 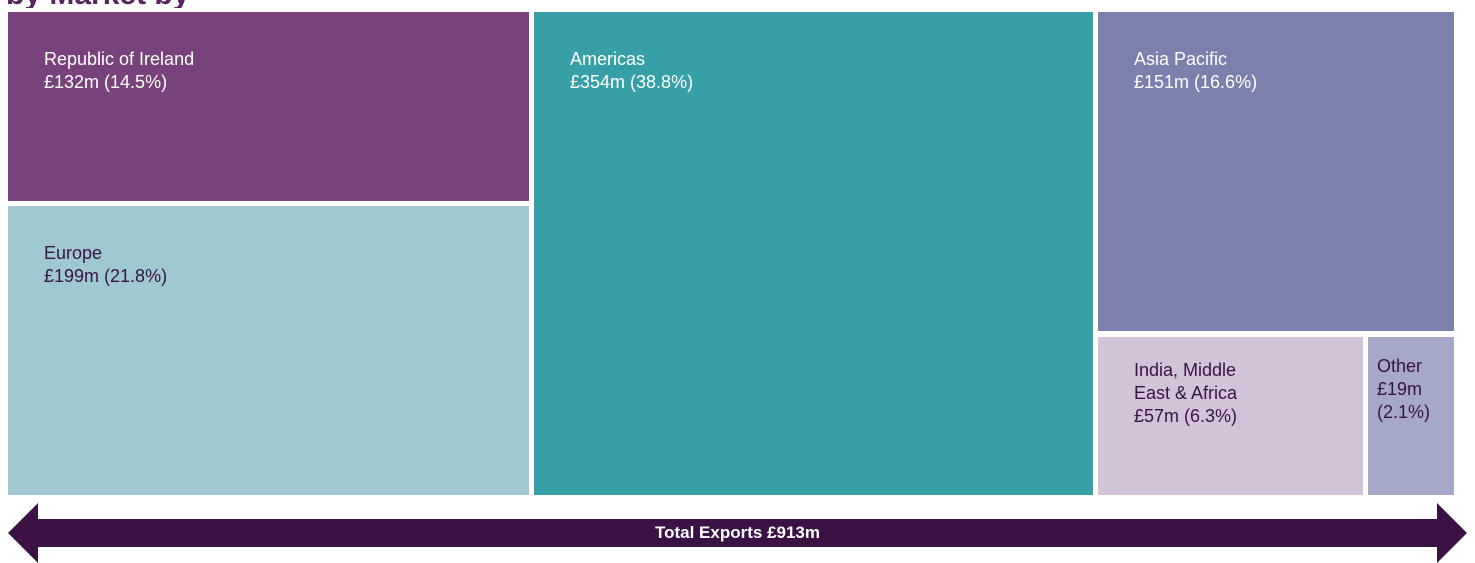 I want to click on total-arrow, so click(x=737, y=533).